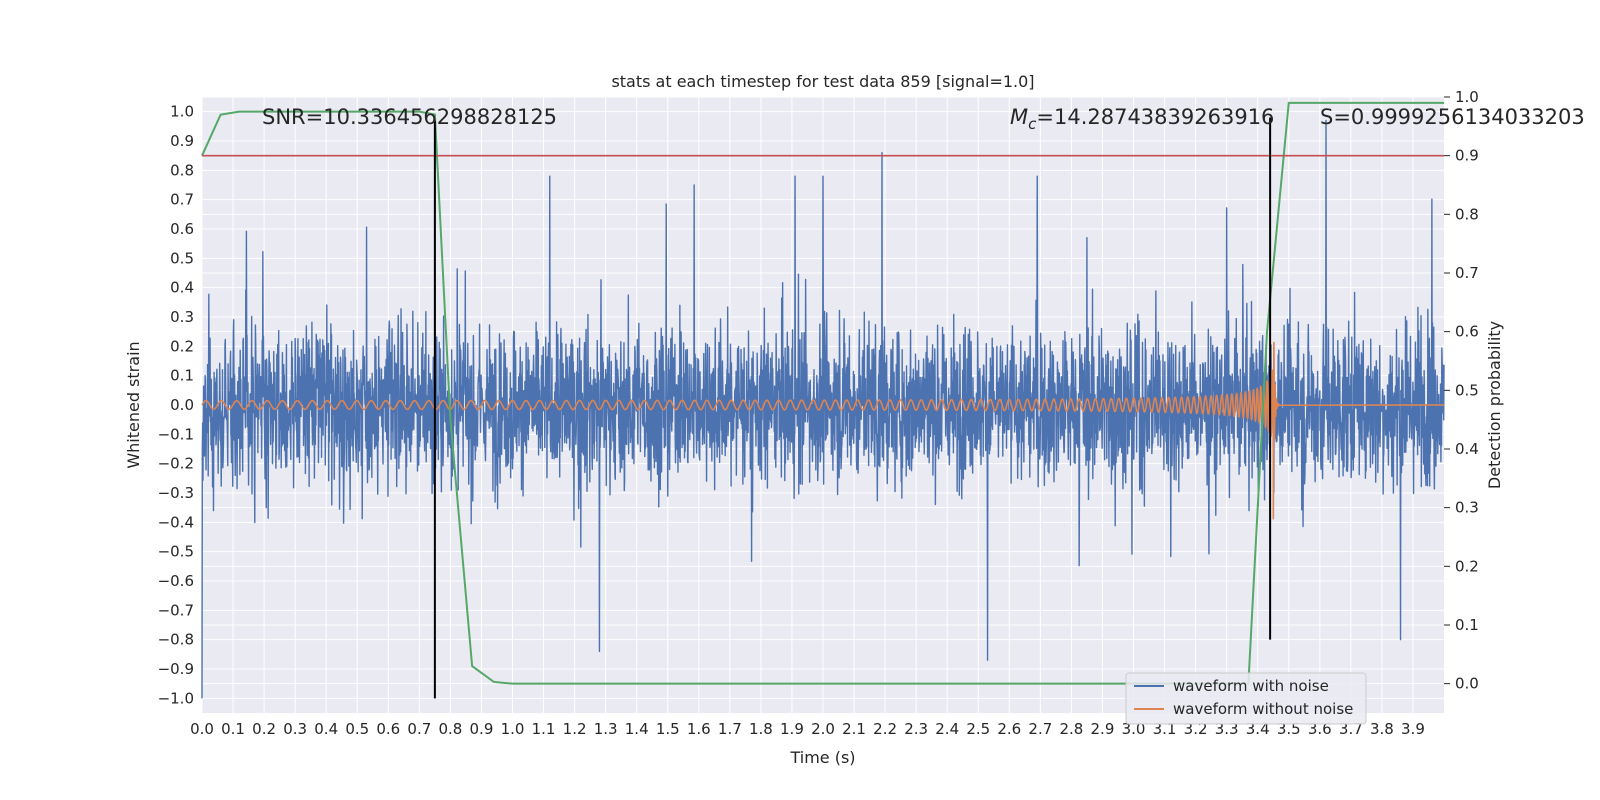 The height and width of the screenshot is (800, 1600). I want to click on x-tick-label: 1.6, so click(699, 729).